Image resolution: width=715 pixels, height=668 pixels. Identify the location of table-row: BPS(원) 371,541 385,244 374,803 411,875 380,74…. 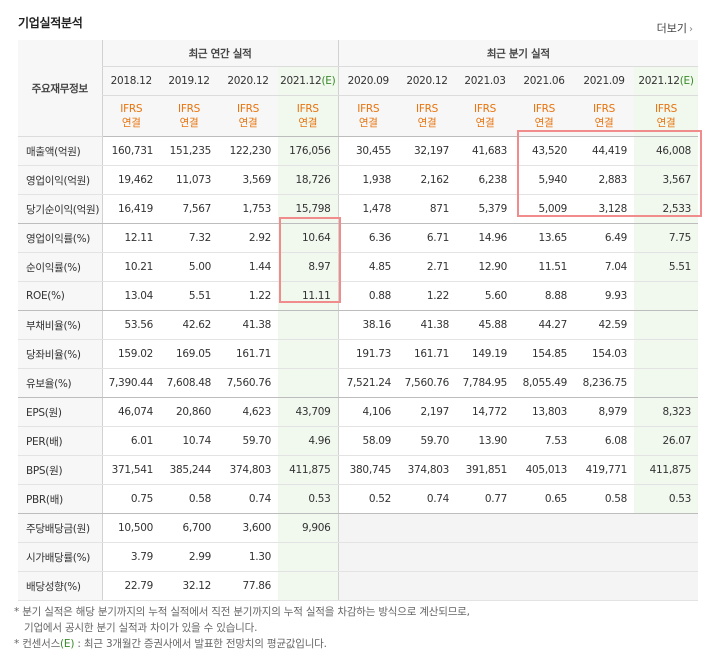
(358, 470).